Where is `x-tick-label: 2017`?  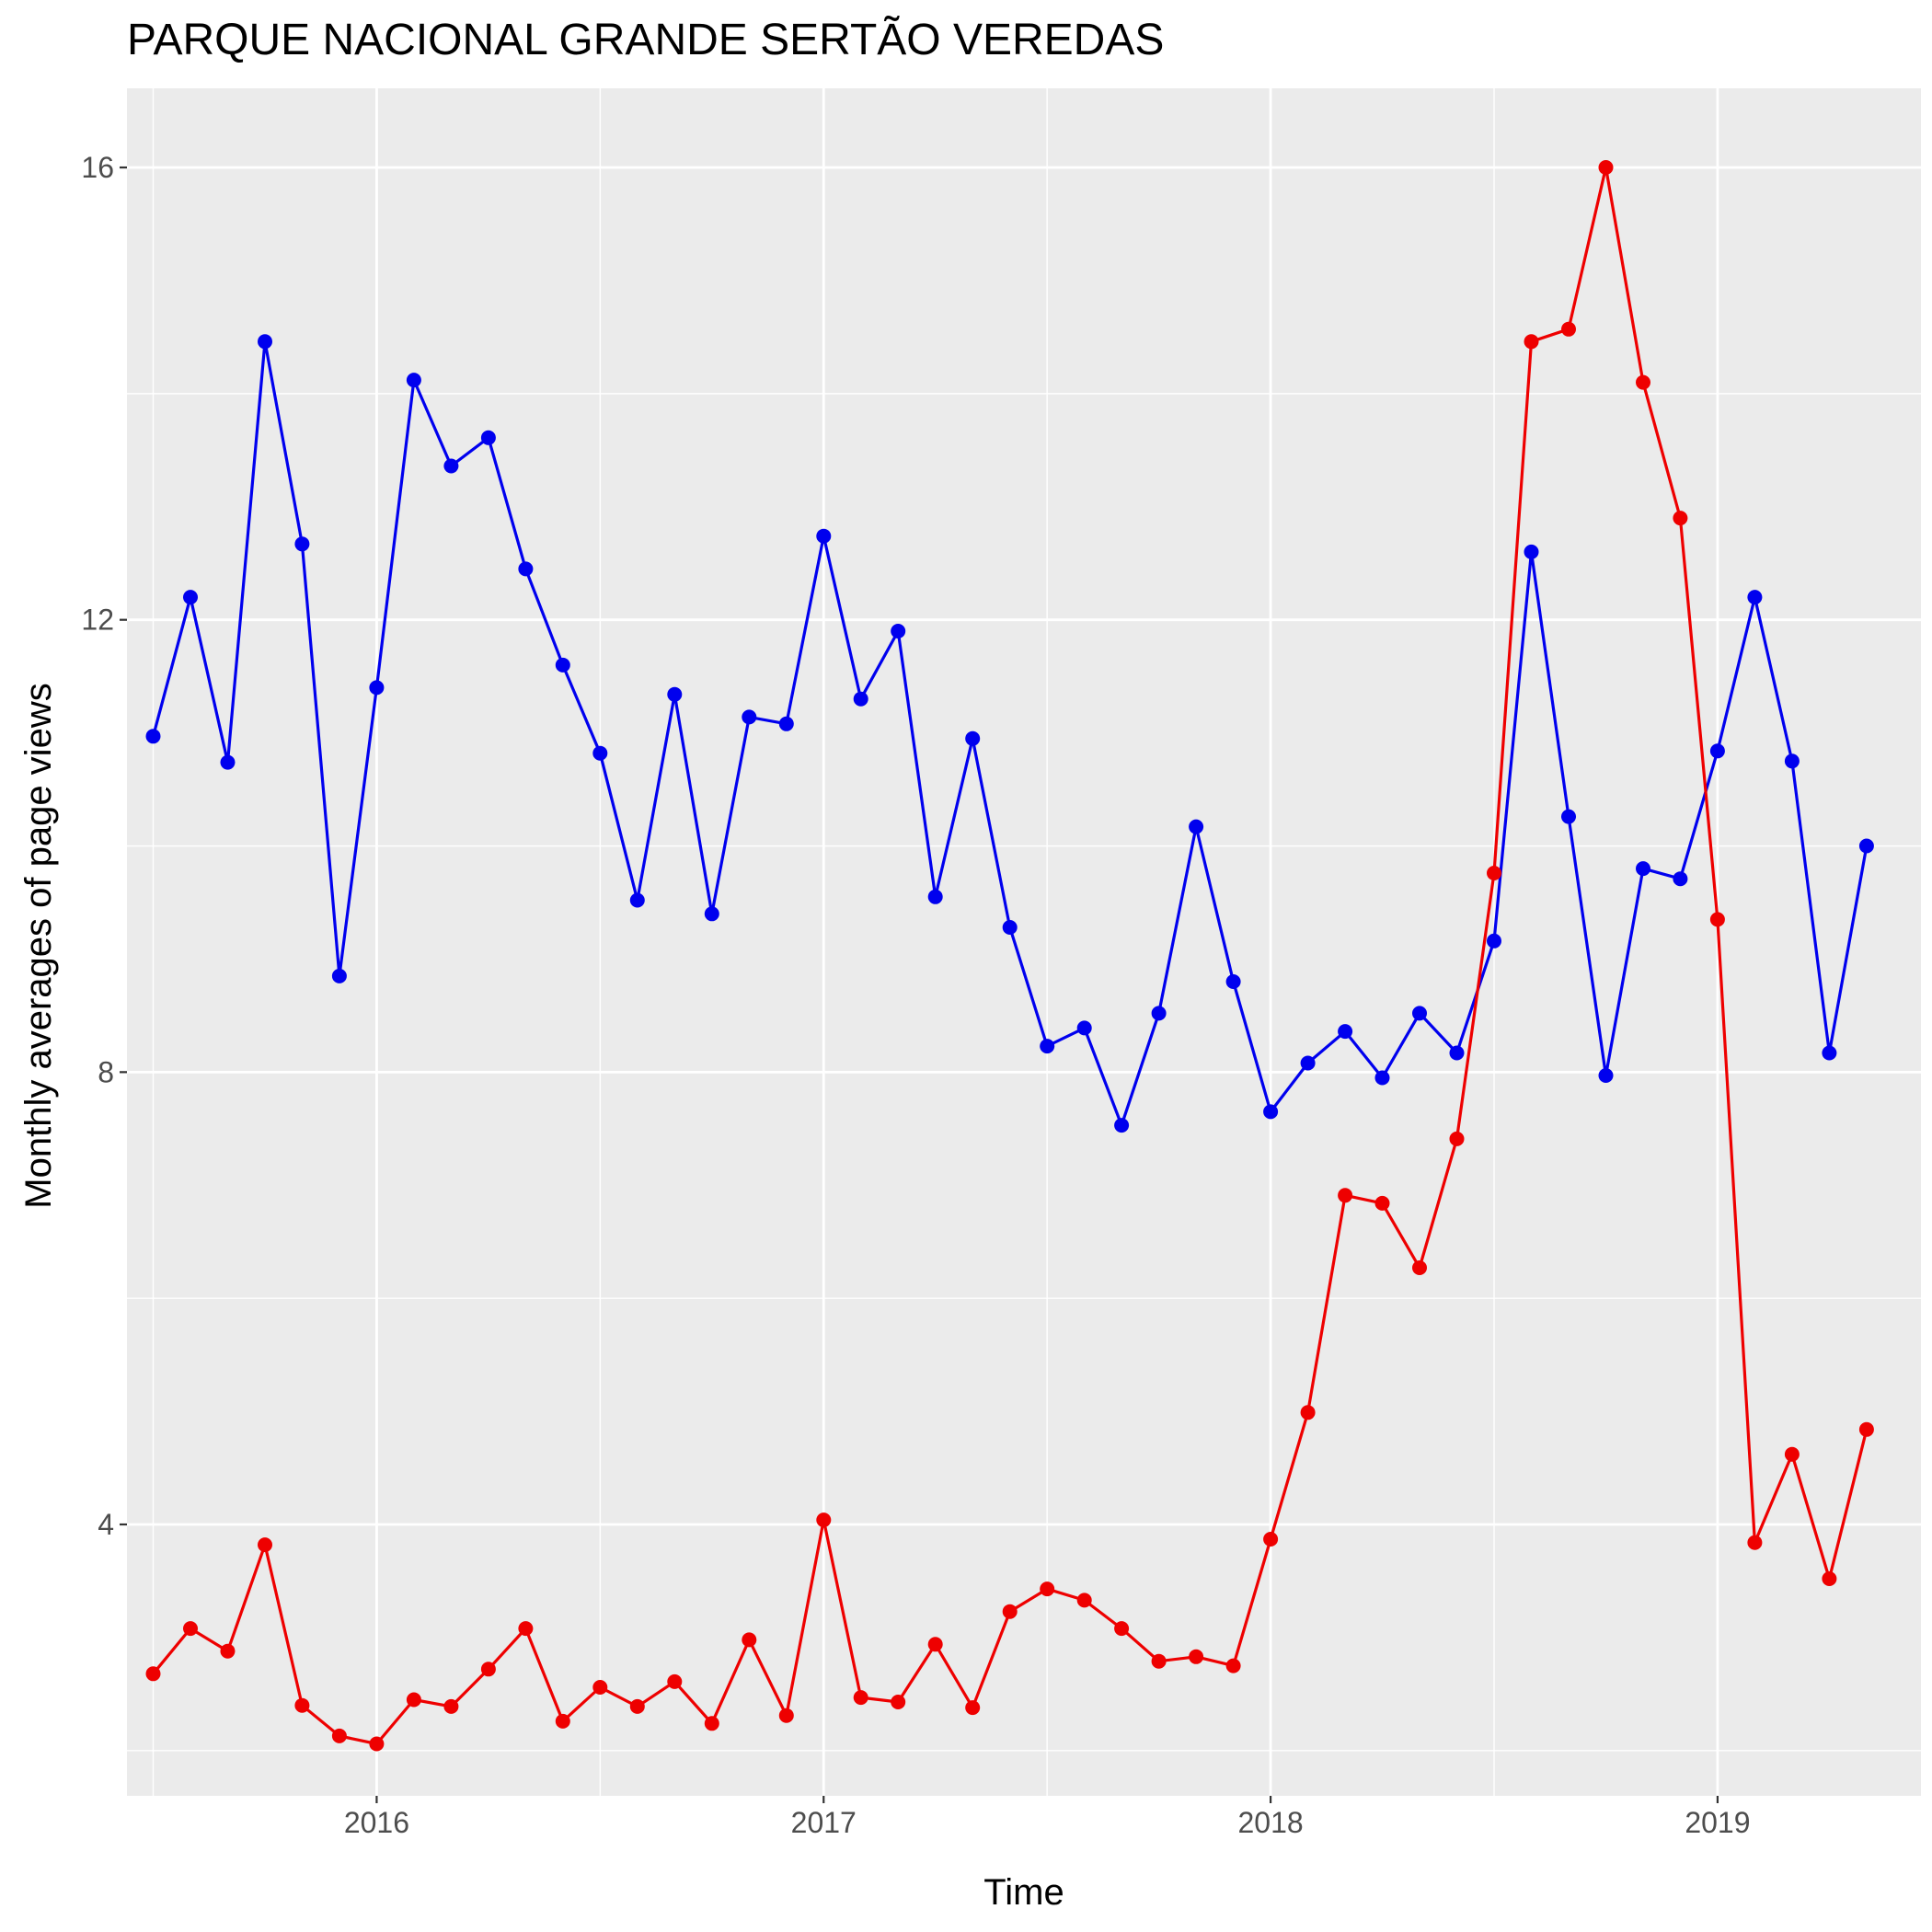
x-tick-label: 2017 is located at coordinates (824, 1822).